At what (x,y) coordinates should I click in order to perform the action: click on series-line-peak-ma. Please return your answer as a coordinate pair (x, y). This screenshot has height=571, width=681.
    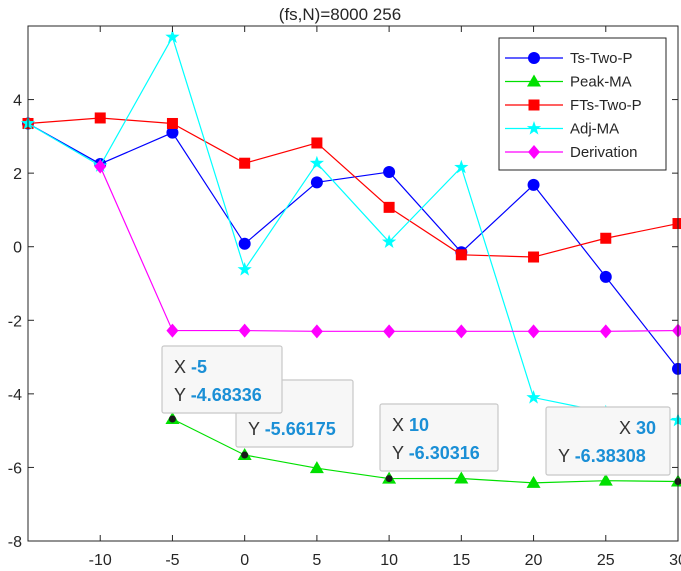
    Looking at the image, I should click on (425, 451).